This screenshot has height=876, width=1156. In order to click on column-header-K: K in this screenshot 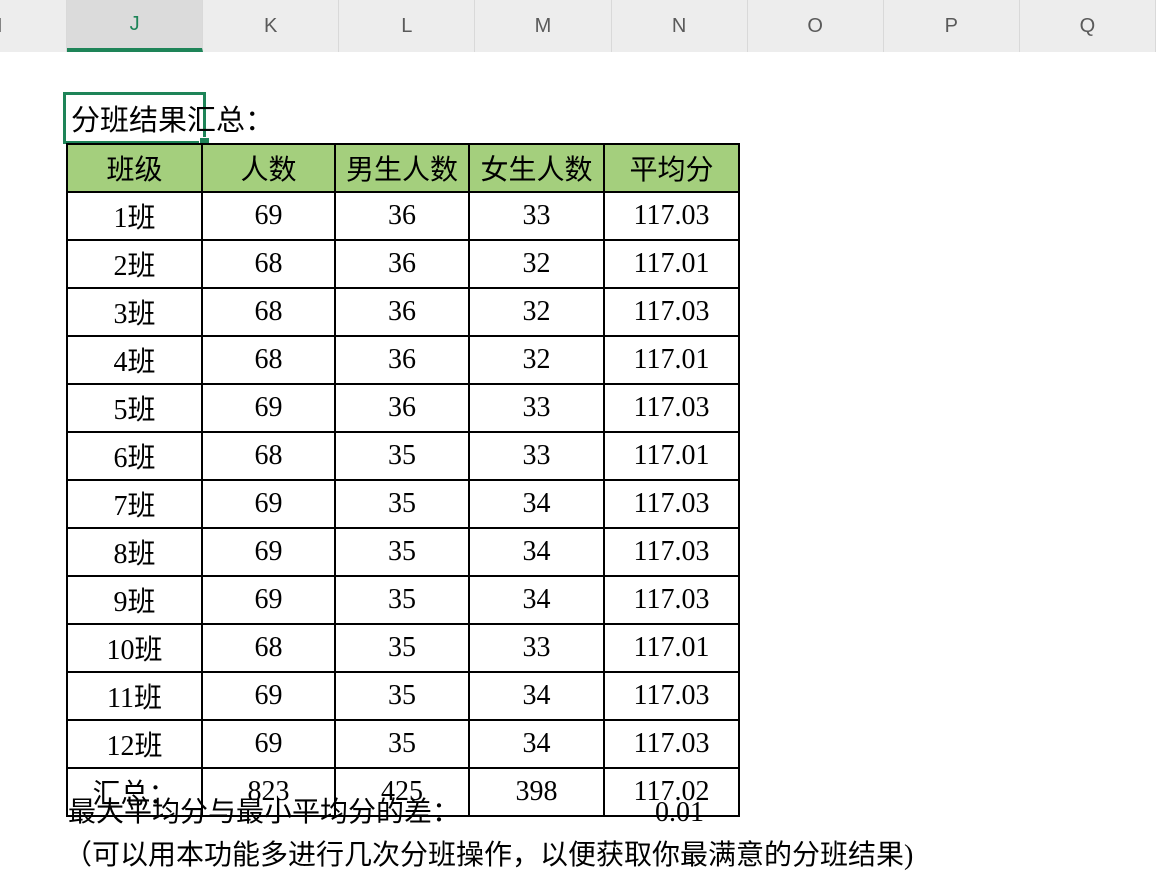, I will do `click(271, 26)`.